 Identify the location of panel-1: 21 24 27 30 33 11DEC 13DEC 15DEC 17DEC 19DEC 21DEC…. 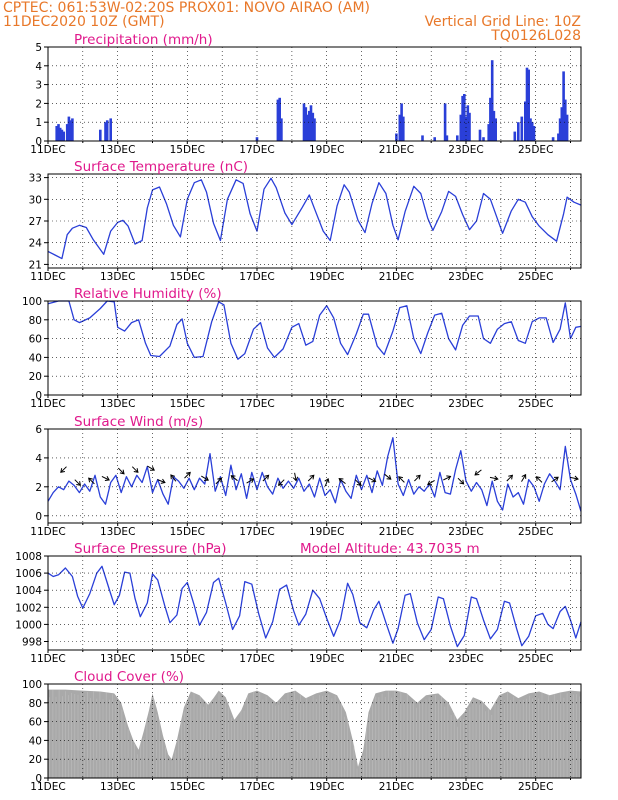
(305, 221).